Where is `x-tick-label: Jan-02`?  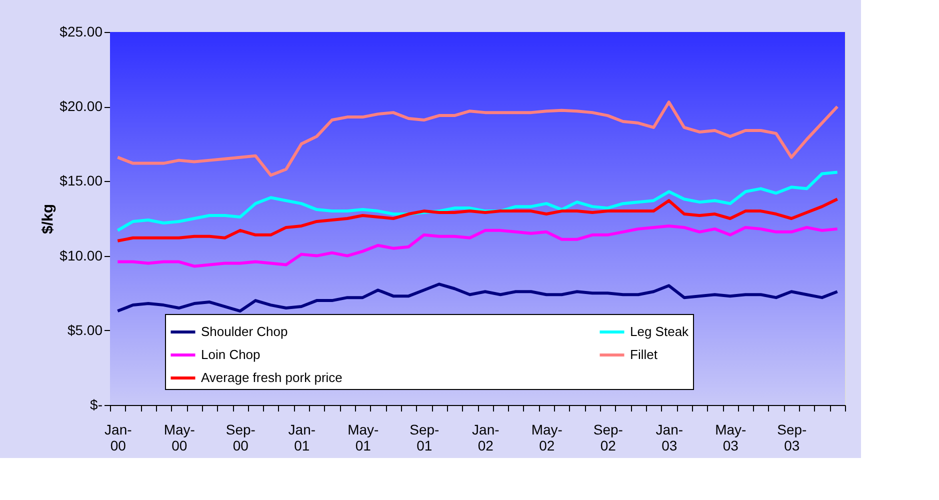 x-tick-label: Jan-02 is located at coordinates (486, 438).